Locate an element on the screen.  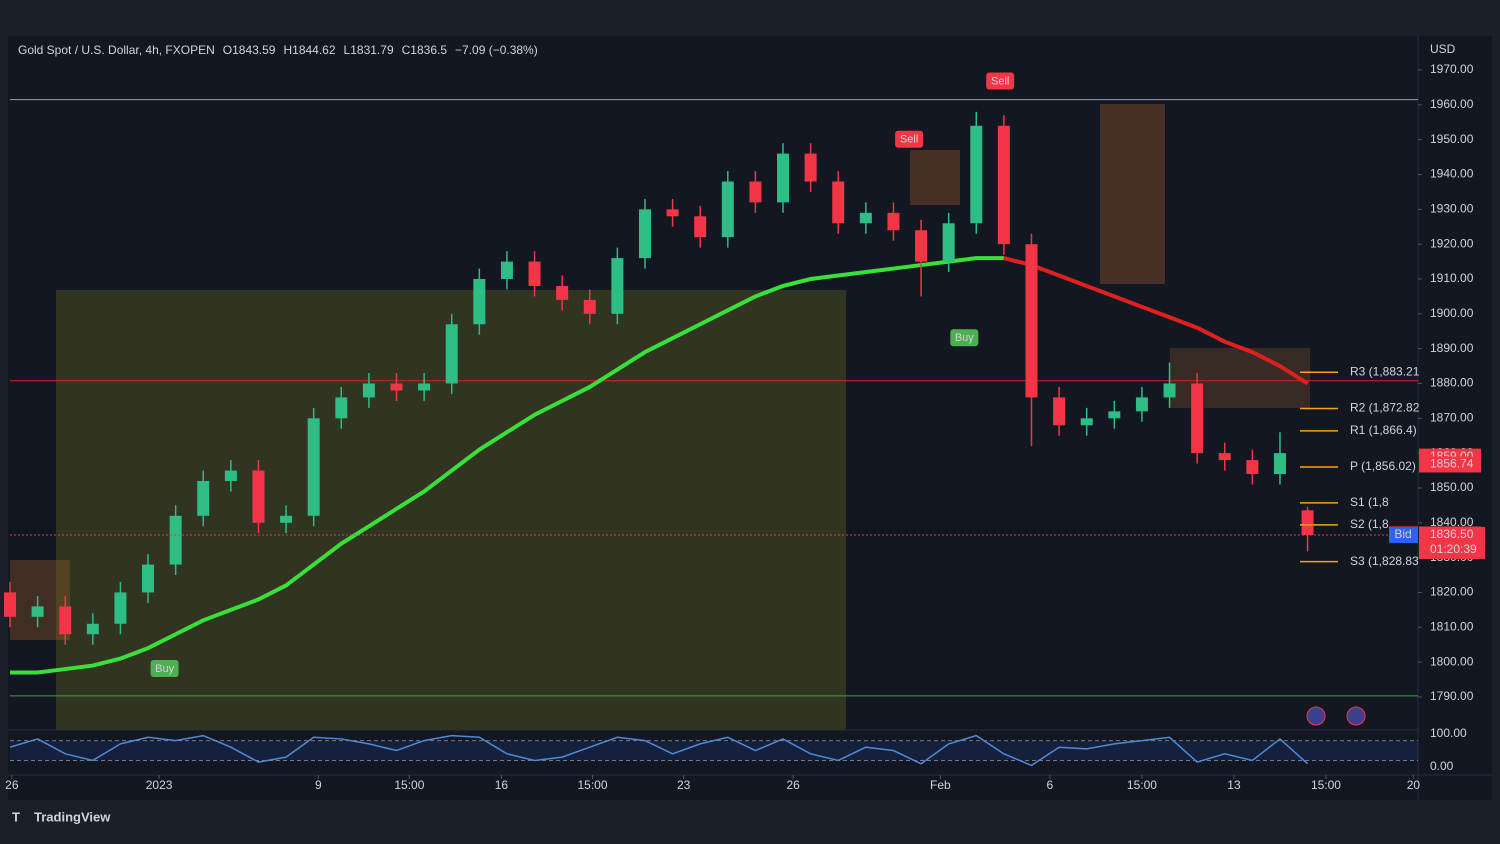
y-tick-label: 1890.00 is located at coordinates (1452, 348).